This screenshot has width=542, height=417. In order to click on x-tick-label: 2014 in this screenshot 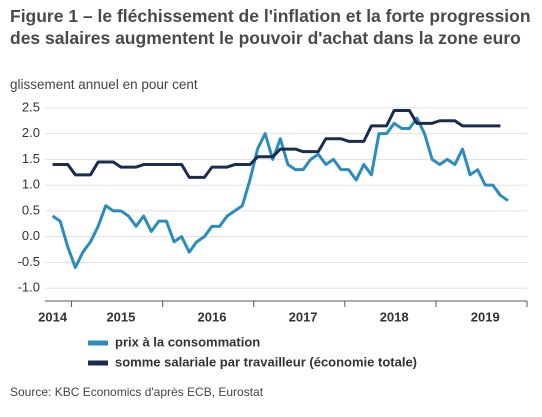, I will do `click(53, 316)`.